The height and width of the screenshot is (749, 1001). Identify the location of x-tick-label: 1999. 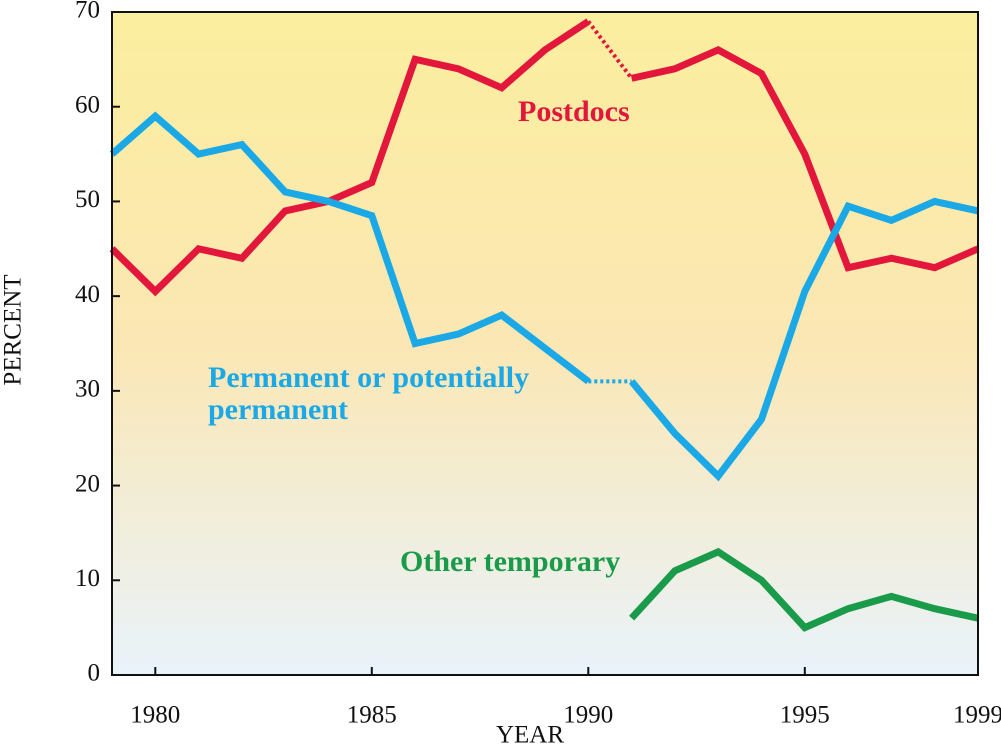
(977, 715).